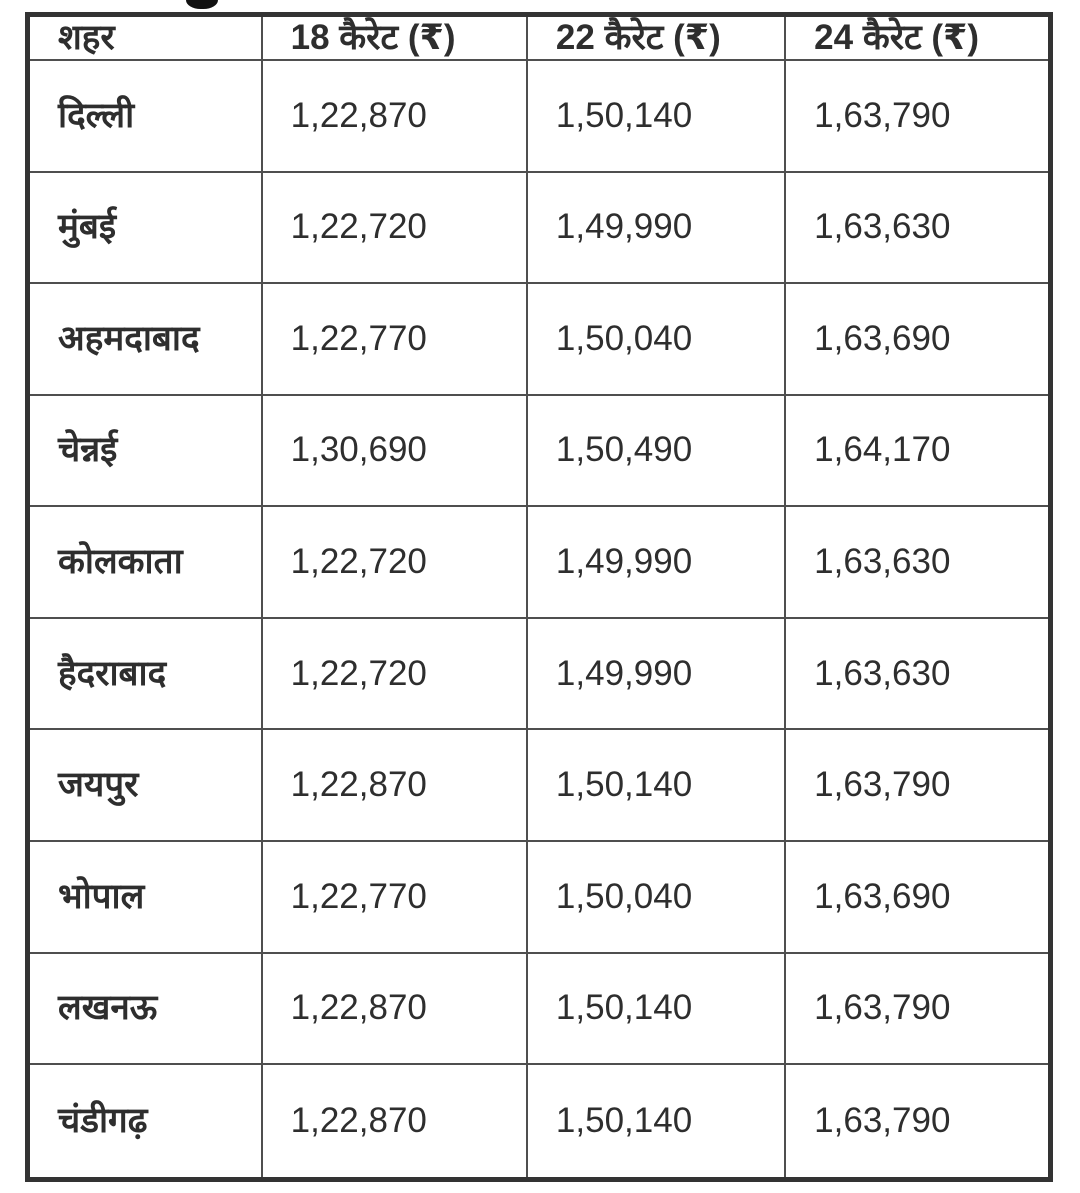 The image size is (1080, 1193). What do you see at coordinates (144, 785) in the screenshot?
I see `cell-city: जयपुर` at bounding box center [144, 785].